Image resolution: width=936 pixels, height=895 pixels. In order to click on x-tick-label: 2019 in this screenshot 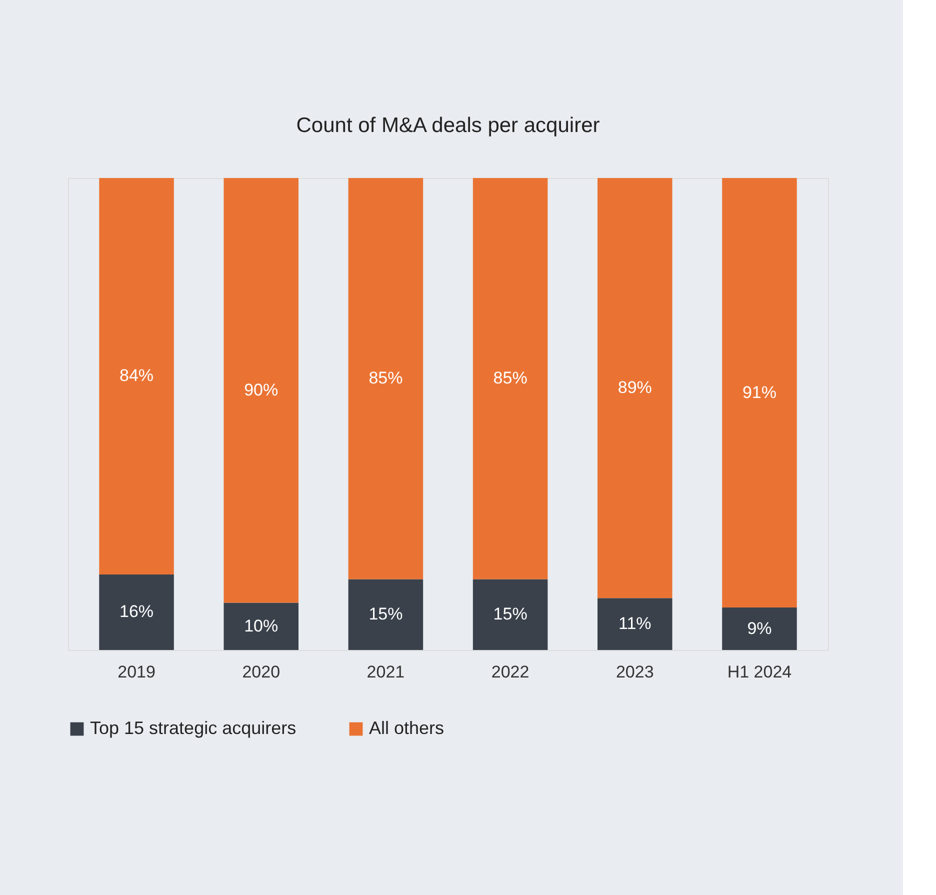, I will do `click(137, 672)`.